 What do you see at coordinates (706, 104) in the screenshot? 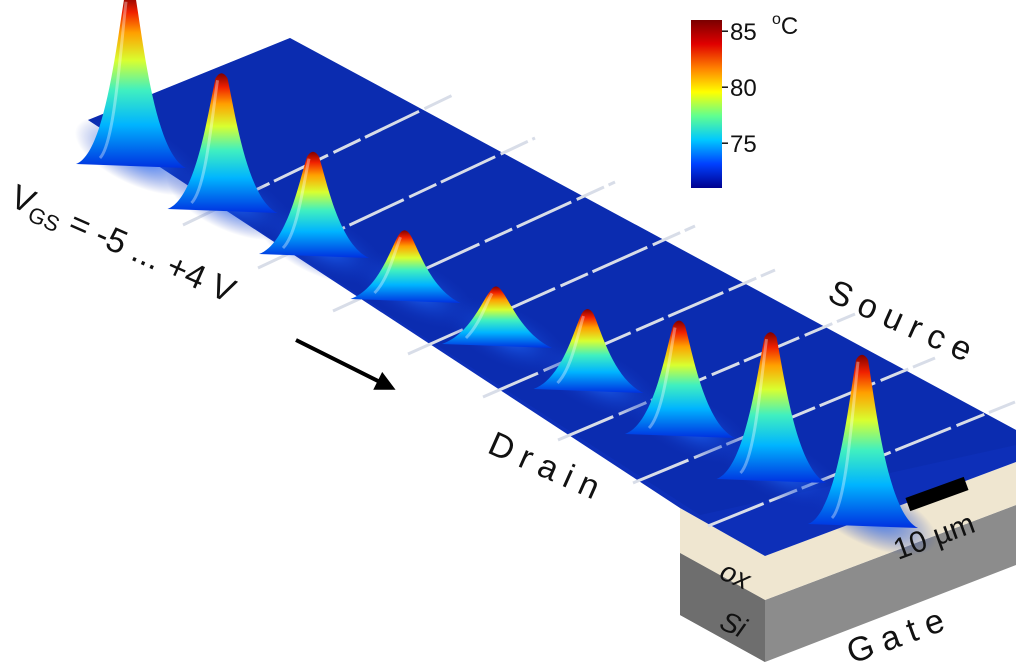
I see `colorbar-strip` at bounding box center [706, 104].